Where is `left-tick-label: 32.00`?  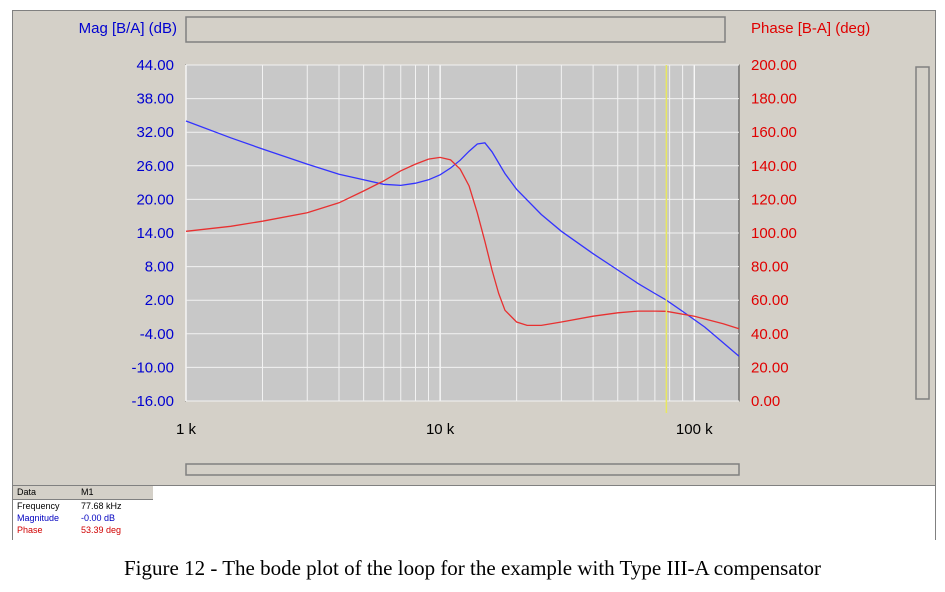
left-tick-label: 32.00 is located at coordinates (155, 132).